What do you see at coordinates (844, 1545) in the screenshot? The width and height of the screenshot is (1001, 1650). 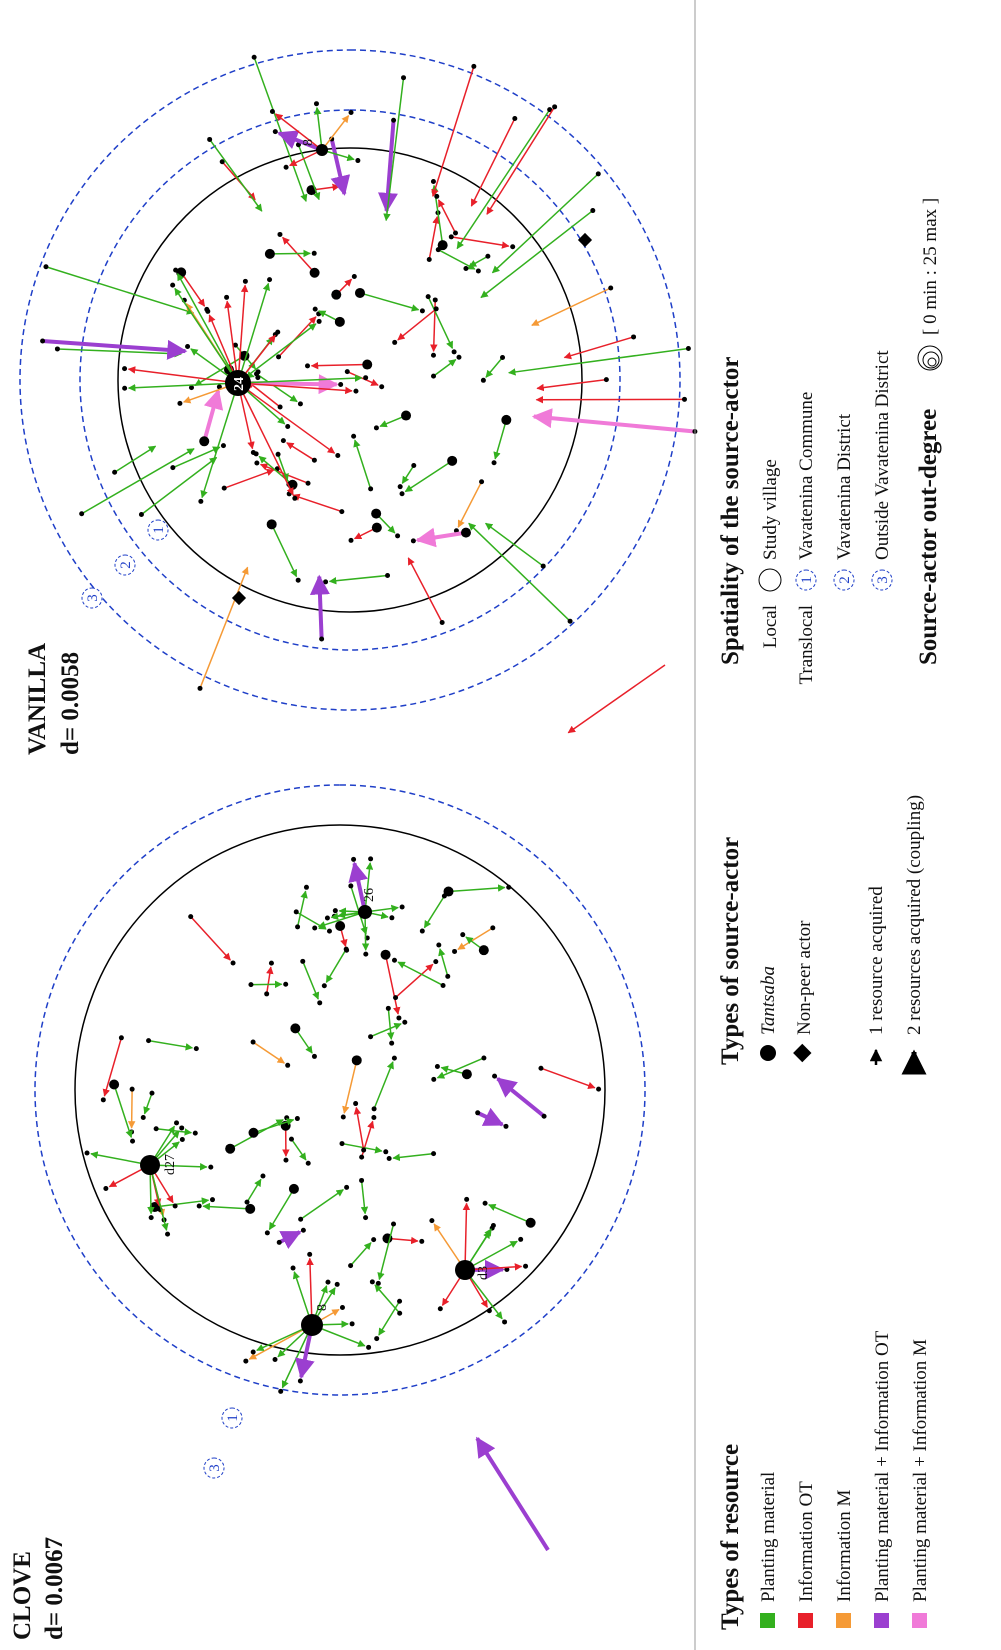 I see `legend-item: Information M` at bounding box center [844, 1545].